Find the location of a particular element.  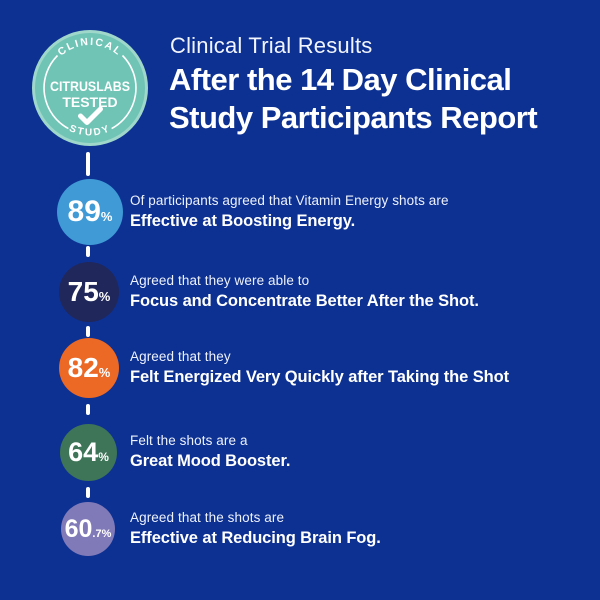

header-eyebrow: Clinical Trial Results is located at coordinates (271, 45).